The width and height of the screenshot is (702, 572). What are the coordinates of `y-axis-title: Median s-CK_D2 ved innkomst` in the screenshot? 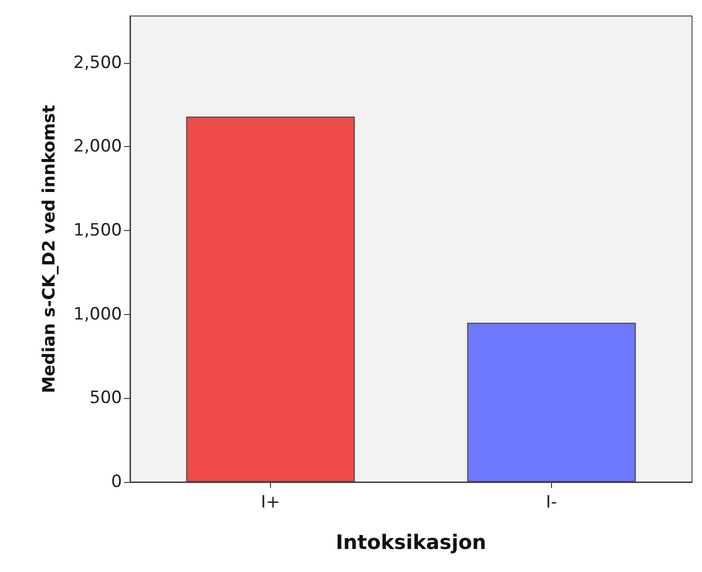 It's located at (50, 249).